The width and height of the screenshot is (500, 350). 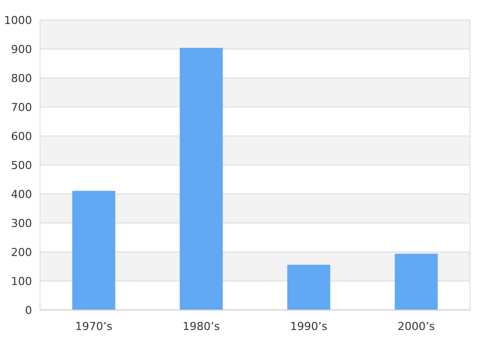 What do you see at coordinates (94, 326) in the screenshot?
I see `x-tick-label: 1970’s` at bounding box center [94, 326].